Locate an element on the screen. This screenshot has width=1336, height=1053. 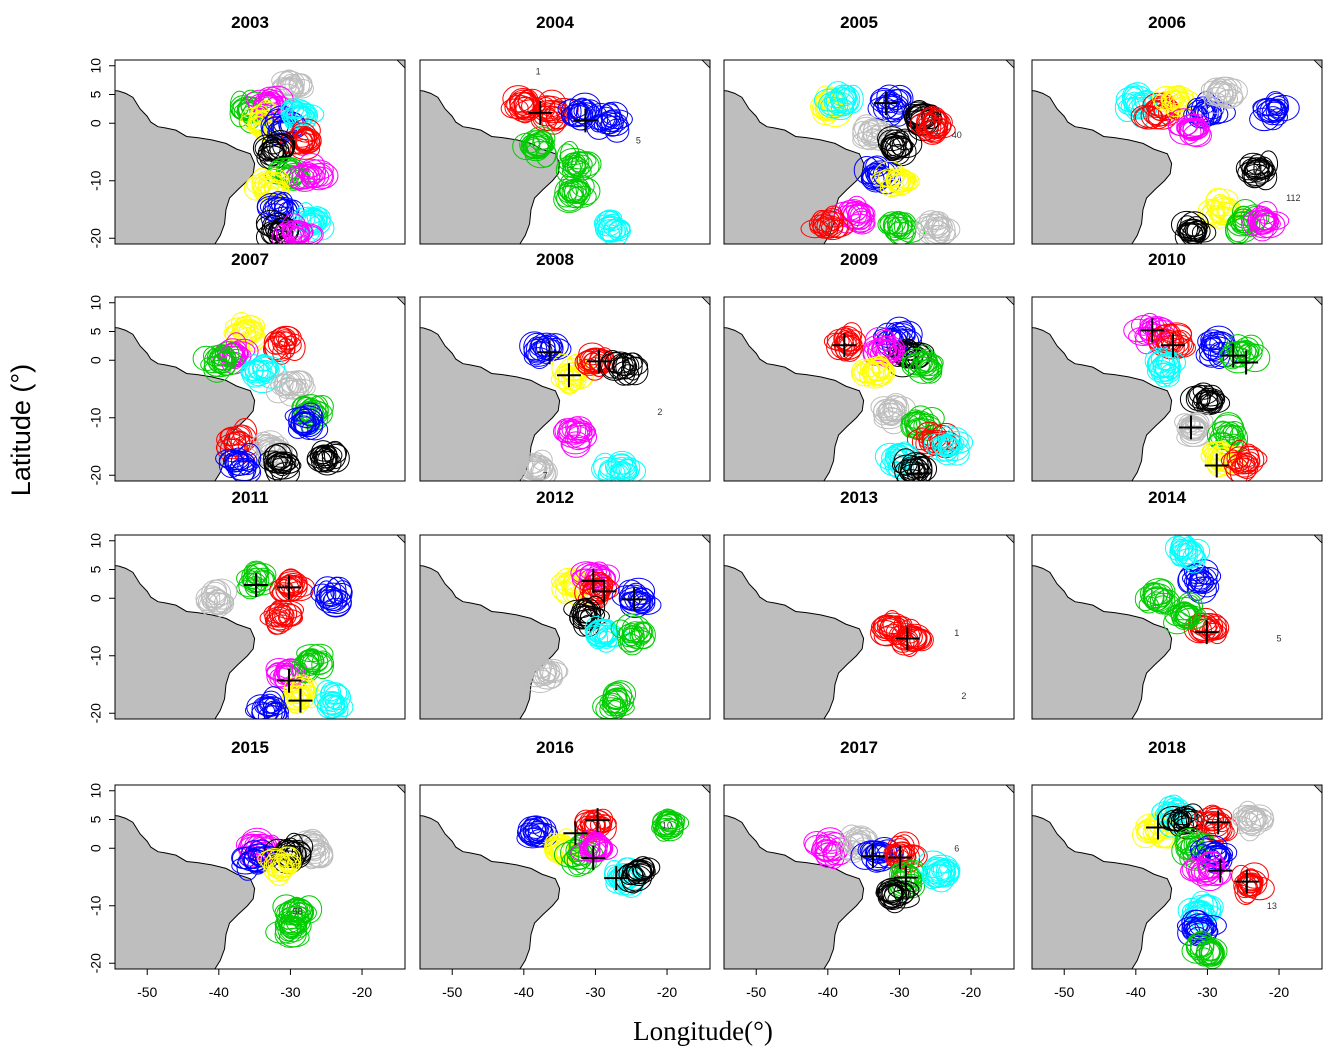
y-tick-label: 10 is located at coordinates (96, 303).